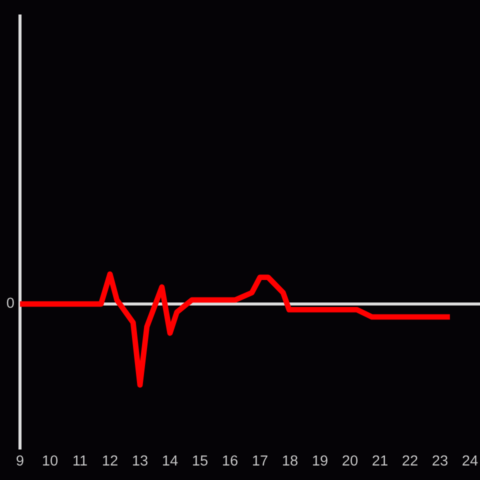  I want to click on x-tick-label: 17, so click(260, 460).